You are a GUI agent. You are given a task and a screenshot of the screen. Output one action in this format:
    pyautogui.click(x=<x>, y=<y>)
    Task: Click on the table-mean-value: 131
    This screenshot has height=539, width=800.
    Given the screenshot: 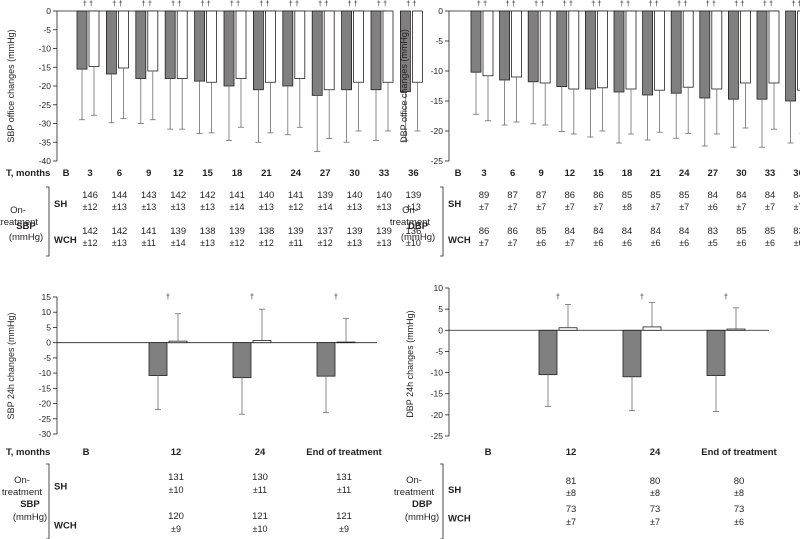 What is the action you would take?
    pyautogui.click(x=344, y=477)
    